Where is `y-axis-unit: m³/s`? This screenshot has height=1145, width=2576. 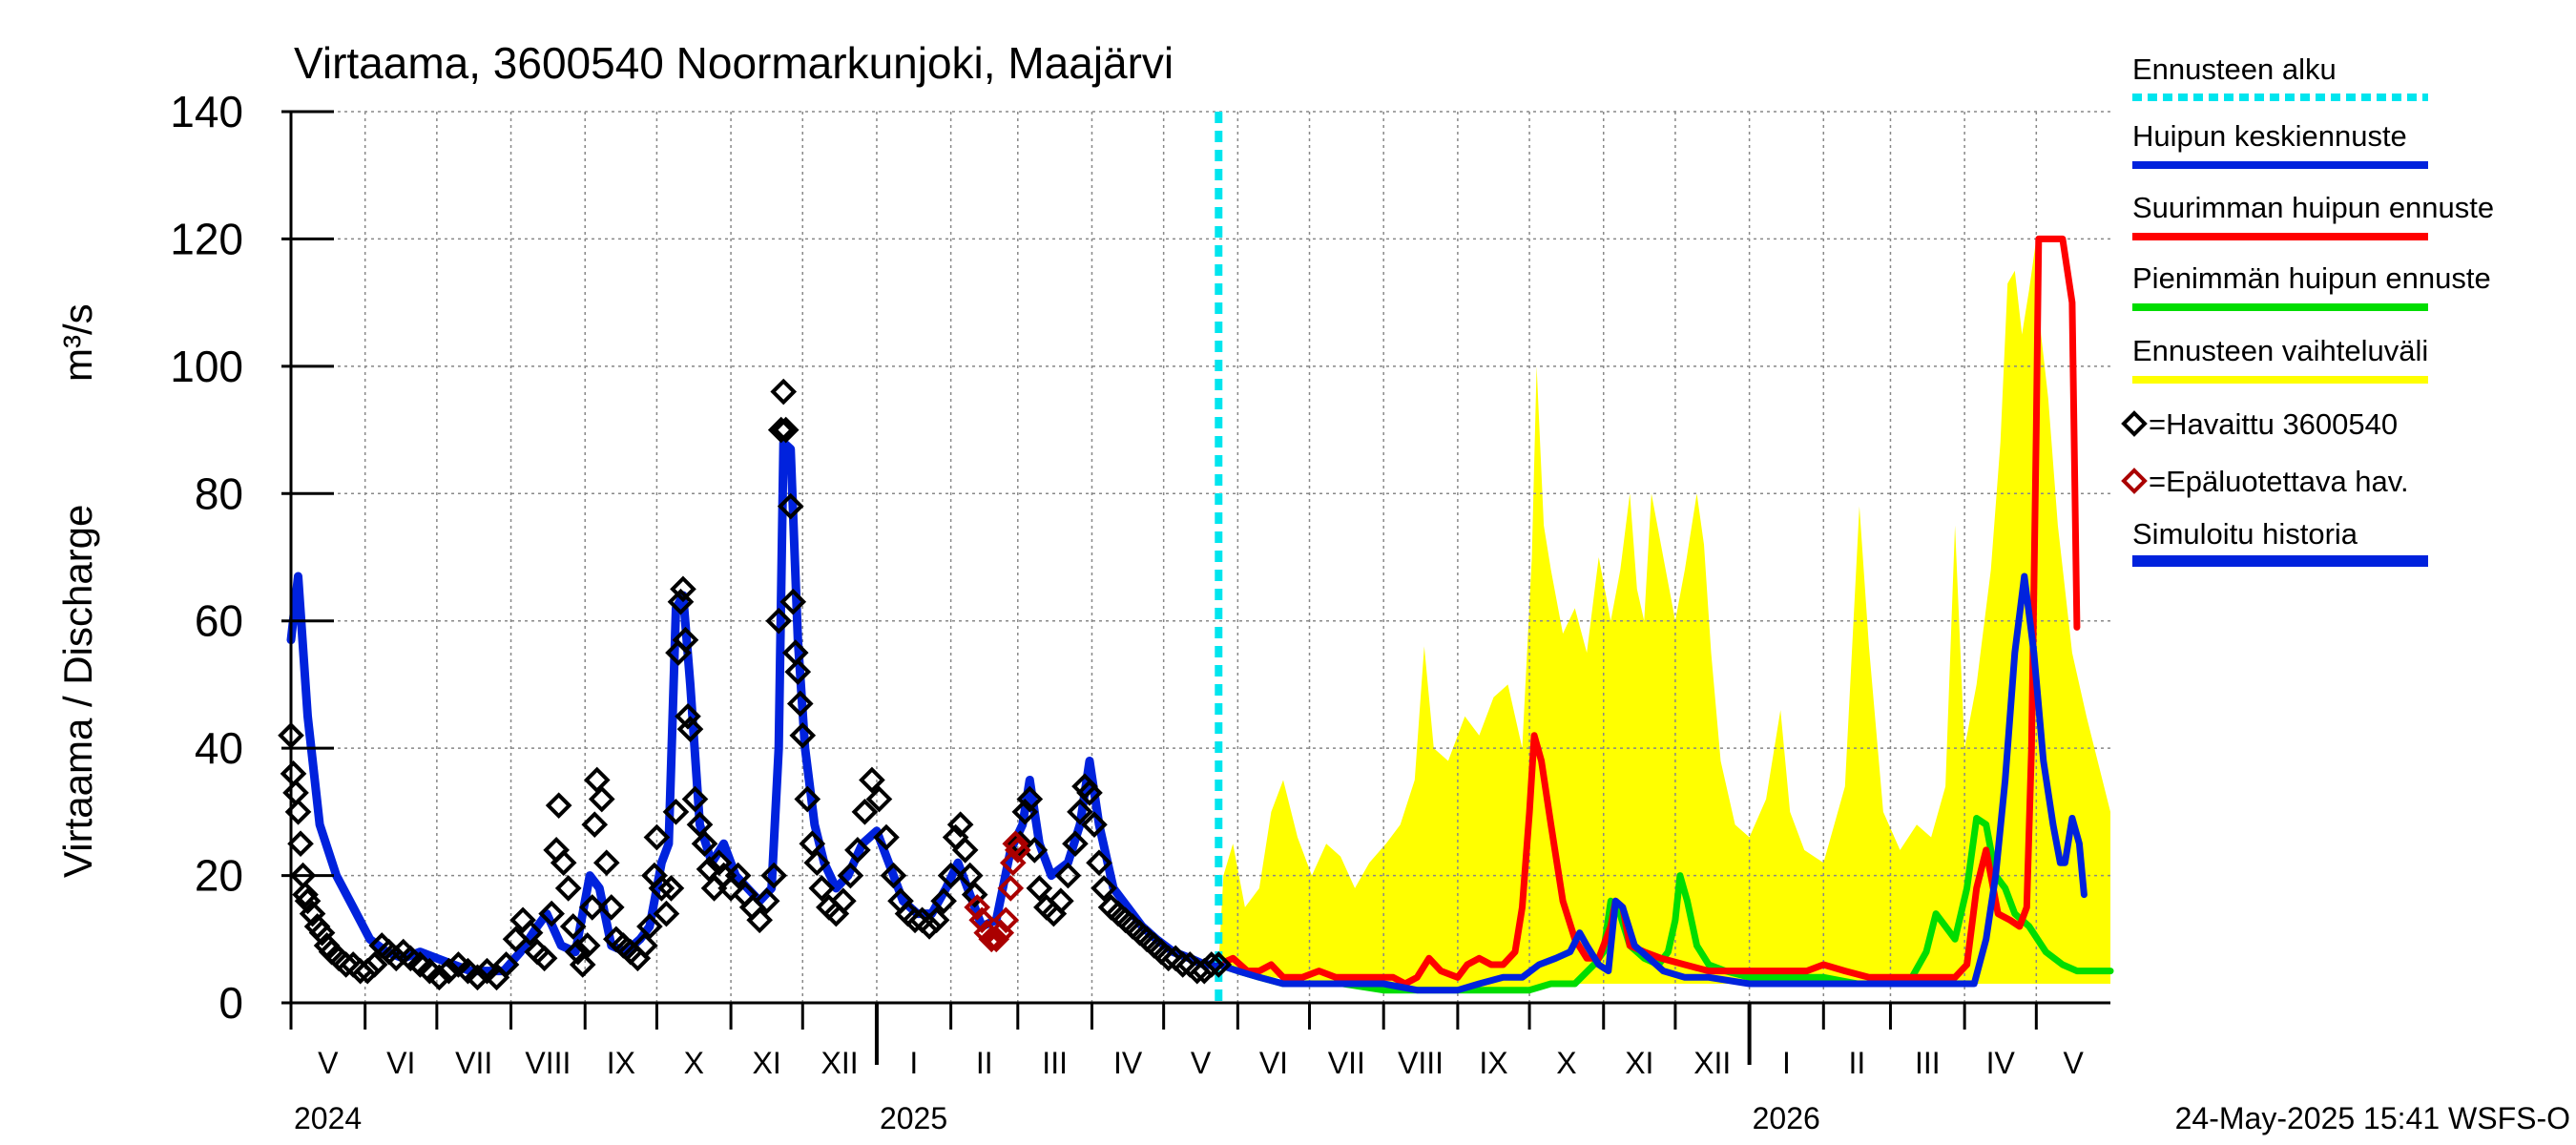
y-axis-unit: m³/s is located at coordinates (77, 342).